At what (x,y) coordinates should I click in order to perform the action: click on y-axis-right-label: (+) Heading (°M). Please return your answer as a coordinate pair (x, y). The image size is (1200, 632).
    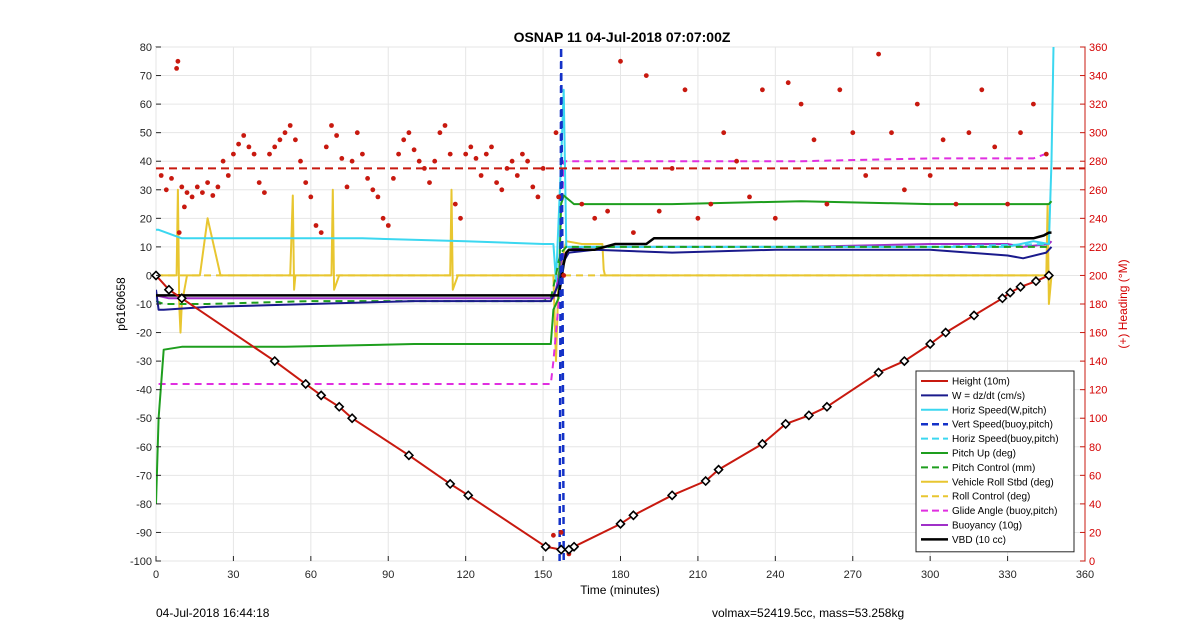
    Looking at the image, I should click on (1123, 303).